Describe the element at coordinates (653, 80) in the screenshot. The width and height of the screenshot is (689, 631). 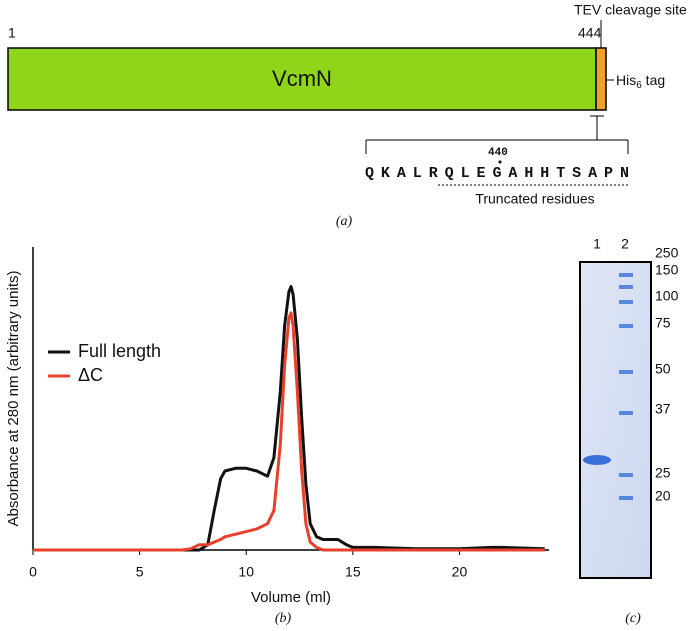
I see `tag-suffix: tag` at that location.